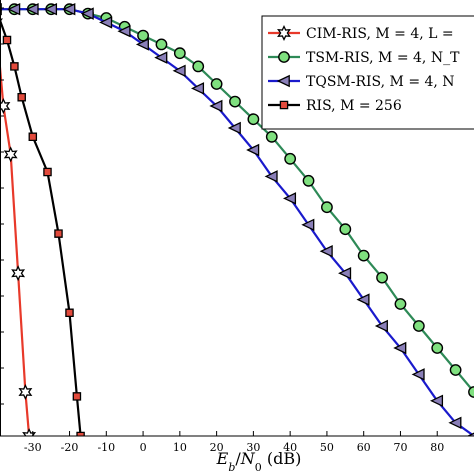 This screenshot has height=474, width=474. Describe the element at coordinates (259, 461) in the screenshot. I see `x-axis-title: Eb/N0 (dB)` at that location.